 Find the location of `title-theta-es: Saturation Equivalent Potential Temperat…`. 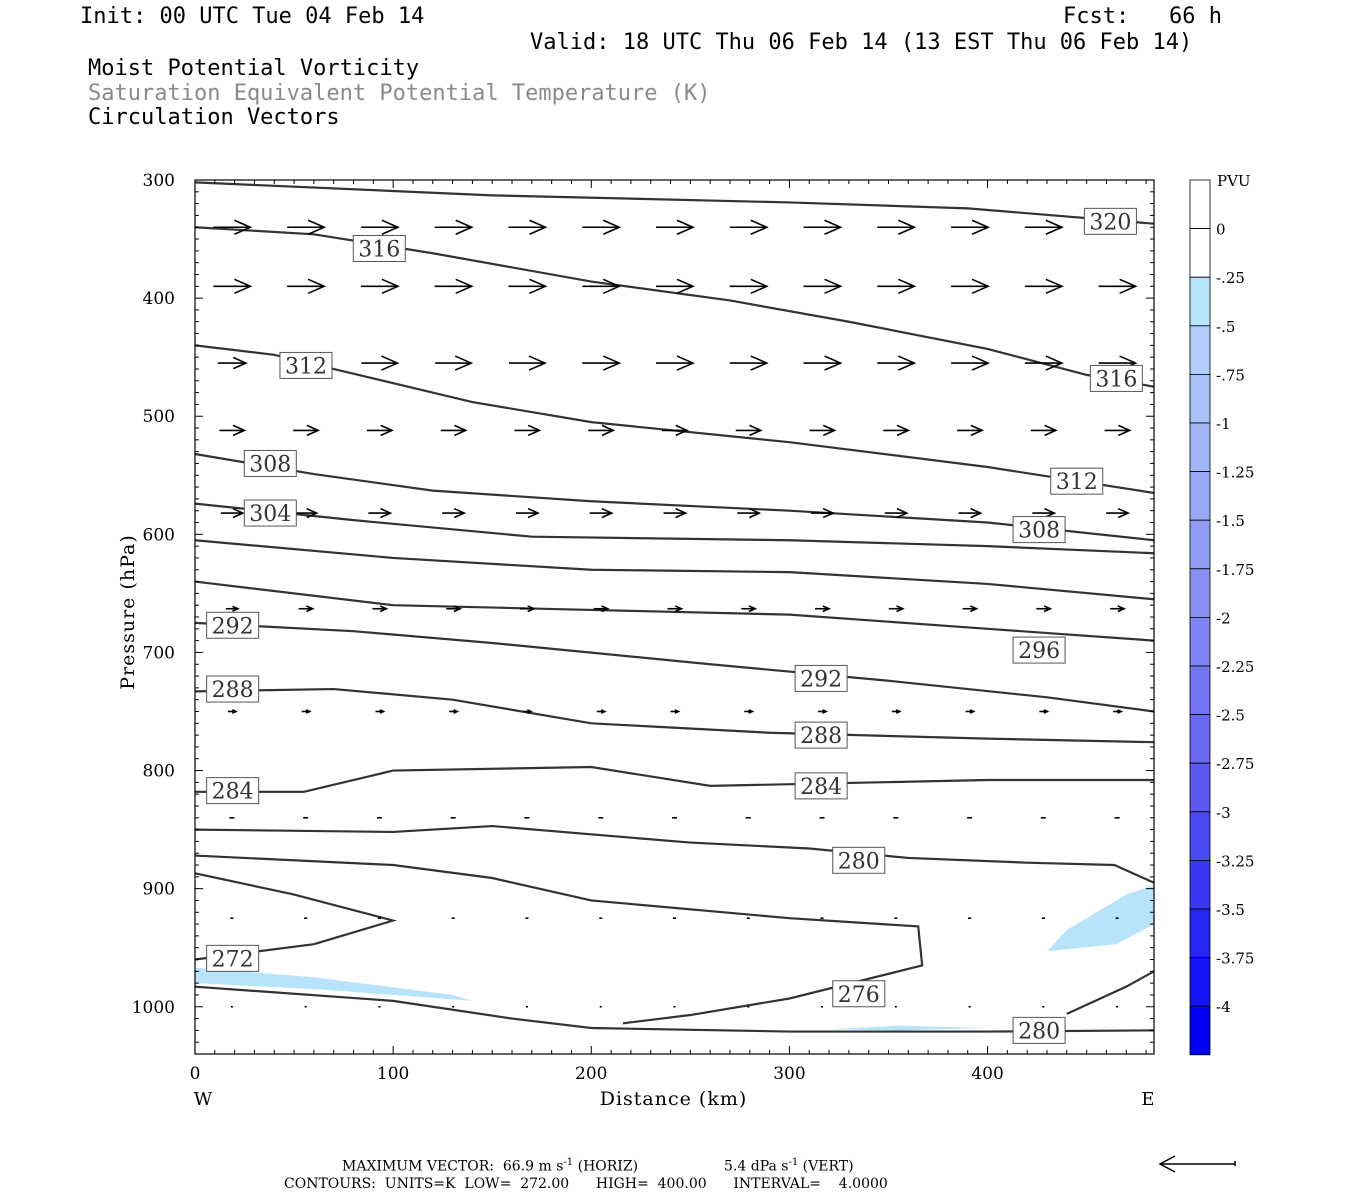

title-theta-es: Saturation Equivalent Potential Temperat… is located at coordinates (399, 93).